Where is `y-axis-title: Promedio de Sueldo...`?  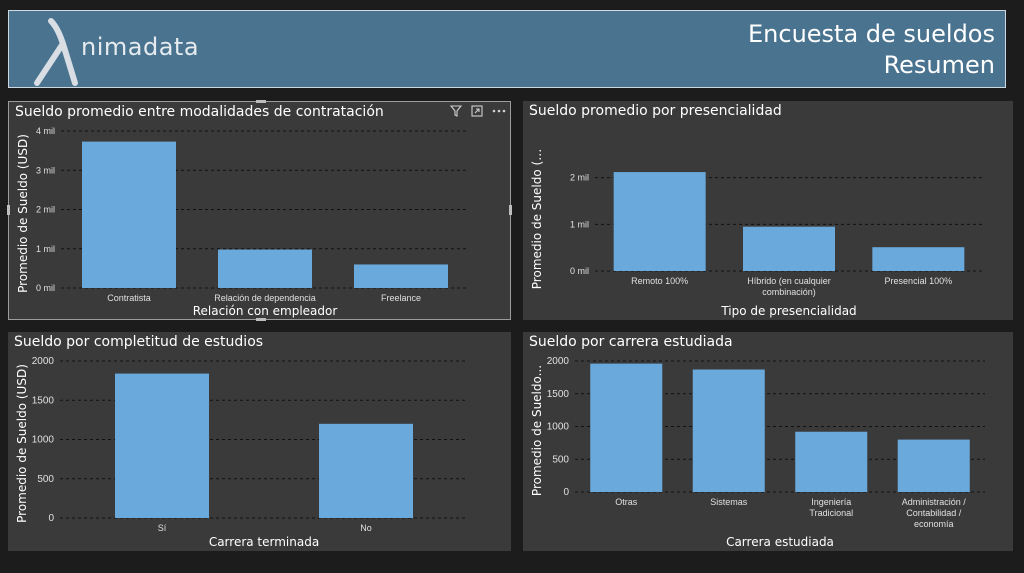
y-axis-title: Promedio de Sueldo... is located at coordinates (537, 430).